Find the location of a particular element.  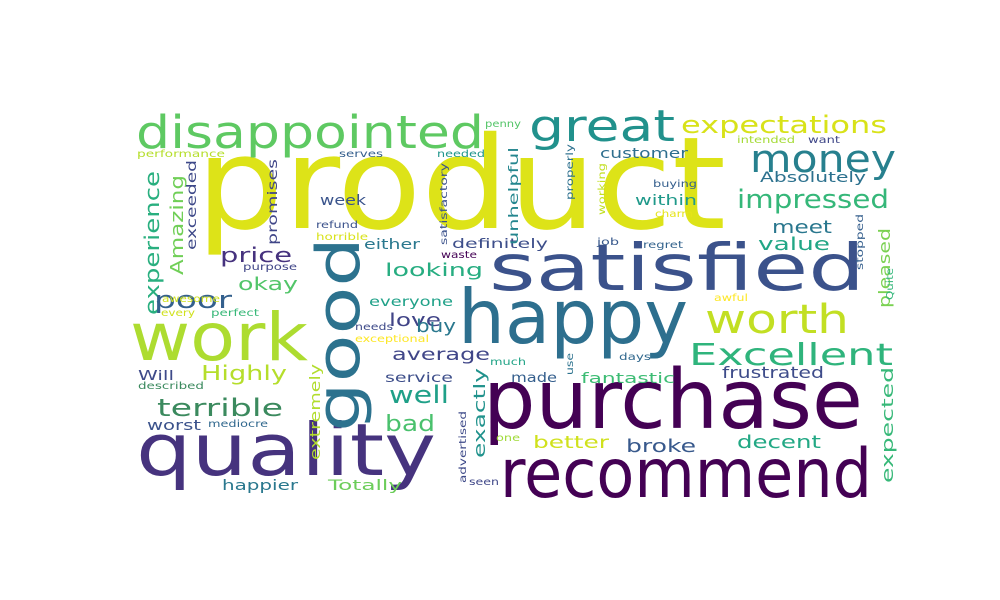

word-exceeded: exceeded is located at coordinates (192, 205).